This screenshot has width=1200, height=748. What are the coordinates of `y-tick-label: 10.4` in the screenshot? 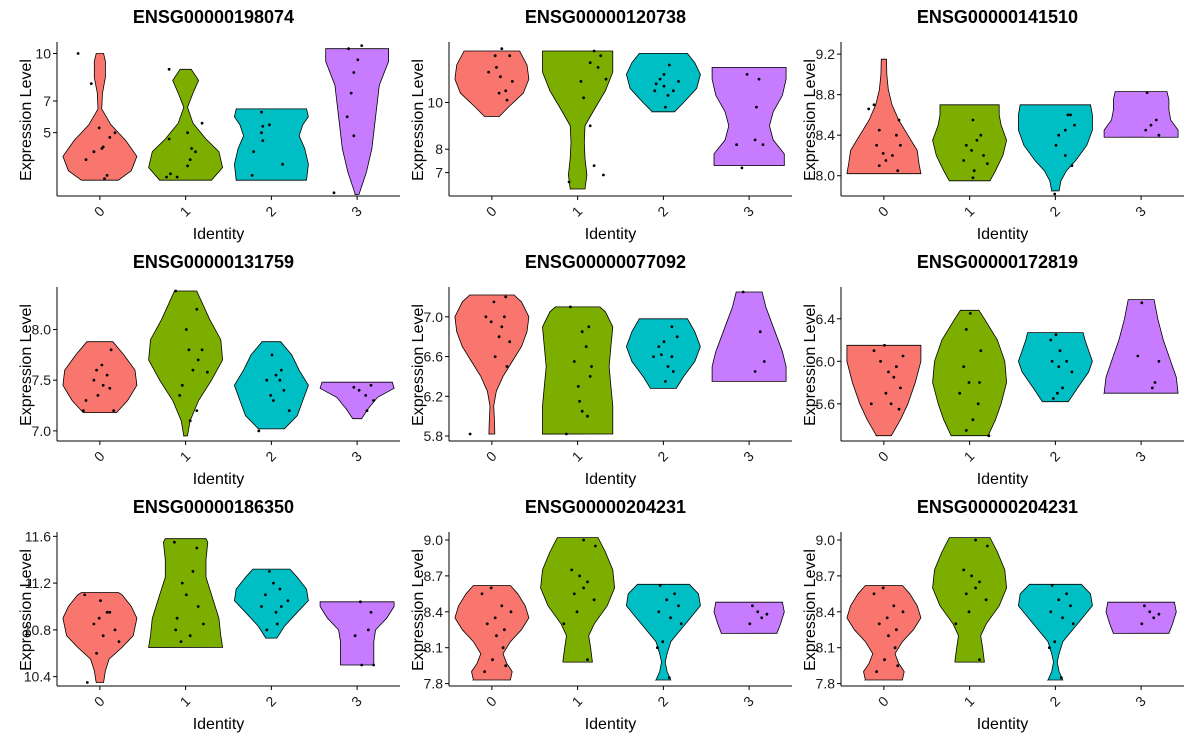 It's located at (37, 677).